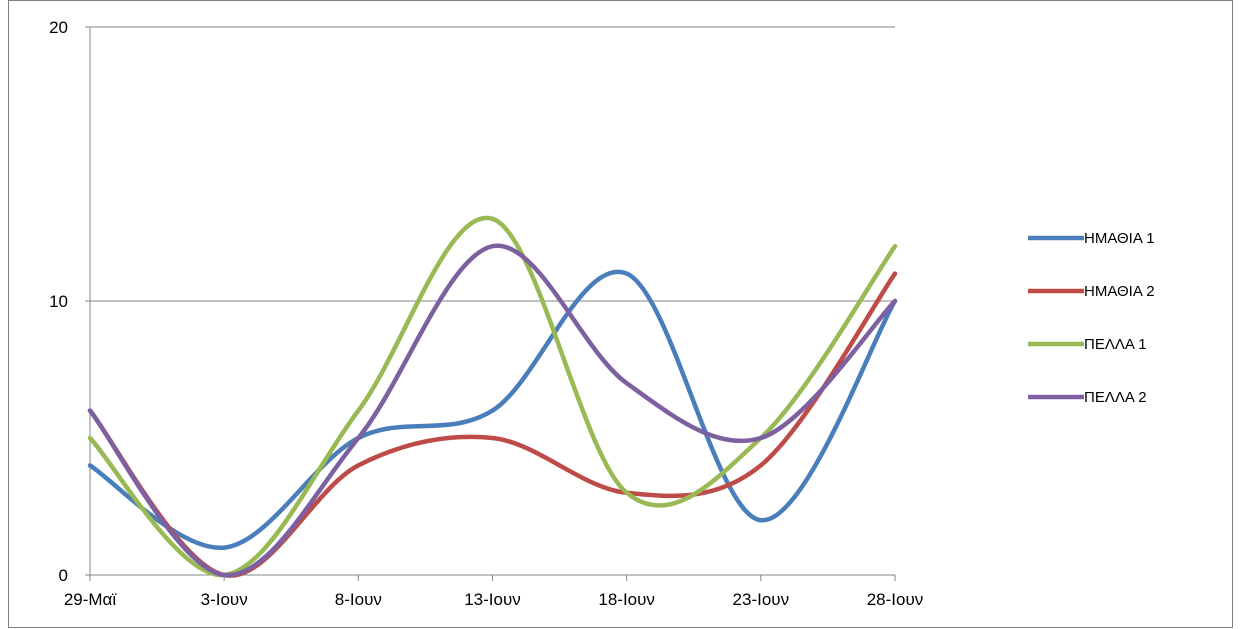 This screenshot has height=629, width=1242. I want to click on legend-label: ΗΜΑΘΙΑ 2, so click(1119, 291).